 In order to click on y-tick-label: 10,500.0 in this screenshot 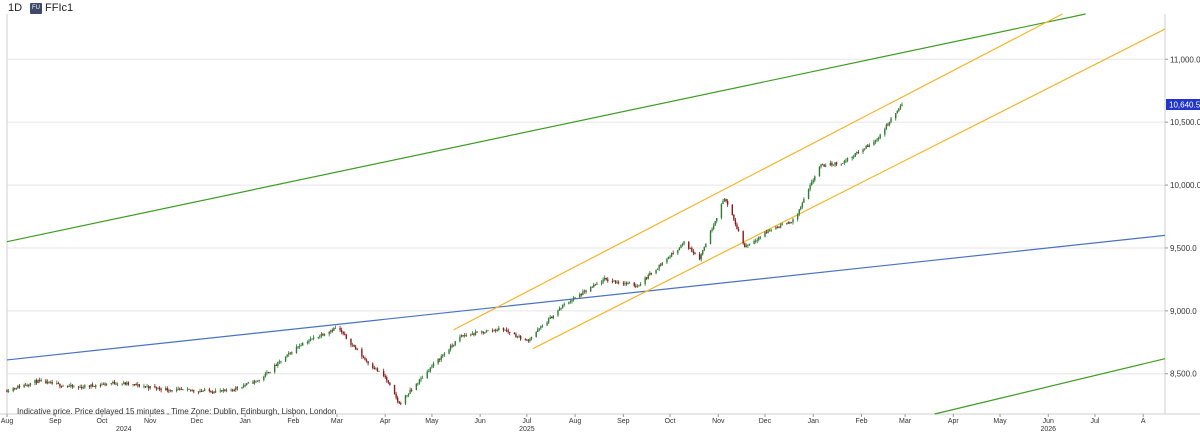, I will do `click(1185, 122)`.